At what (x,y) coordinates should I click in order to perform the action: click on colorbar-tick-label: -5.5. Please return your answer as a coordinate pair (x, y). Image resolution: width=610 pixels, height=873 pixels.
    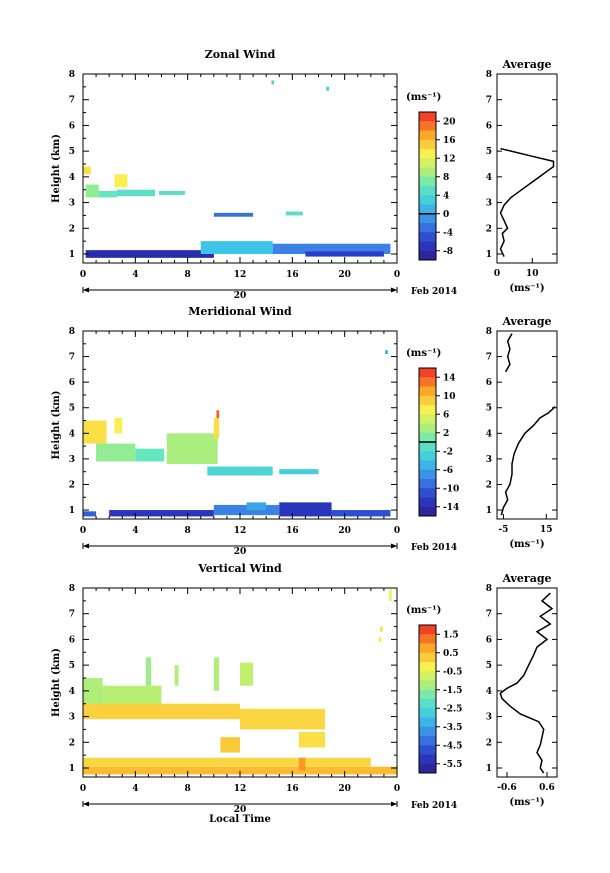
    Looking at the image, I should click on (452, 765).